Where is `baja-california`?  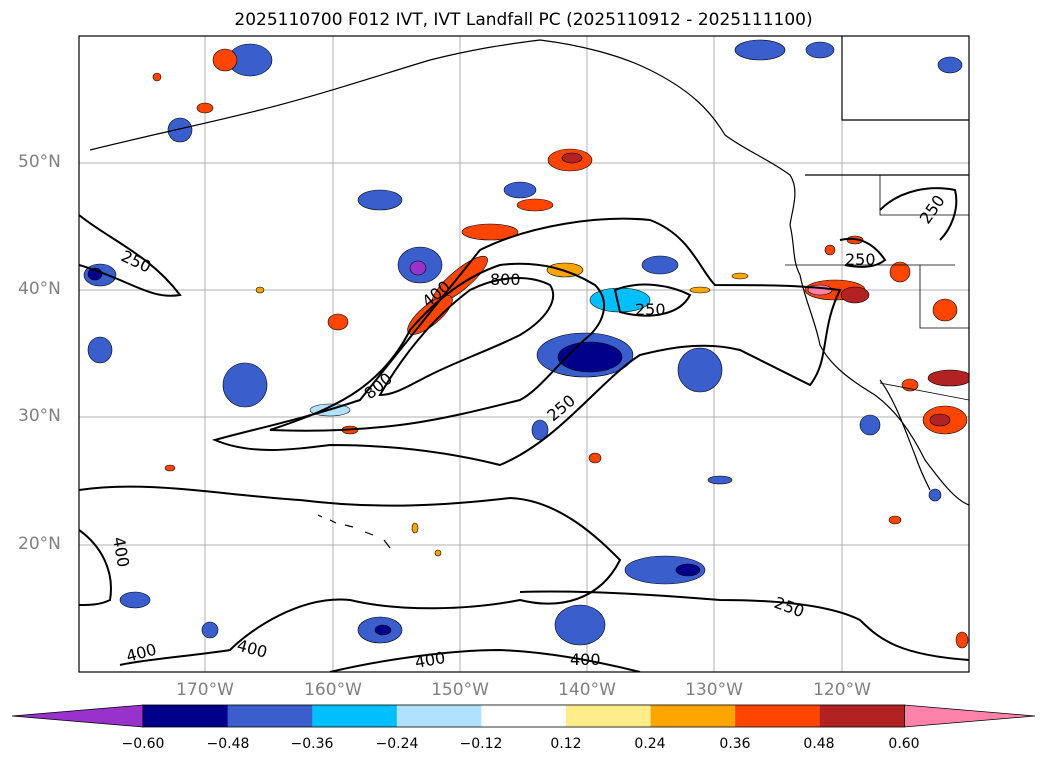
baja-california is located at coordinates (905, 435).